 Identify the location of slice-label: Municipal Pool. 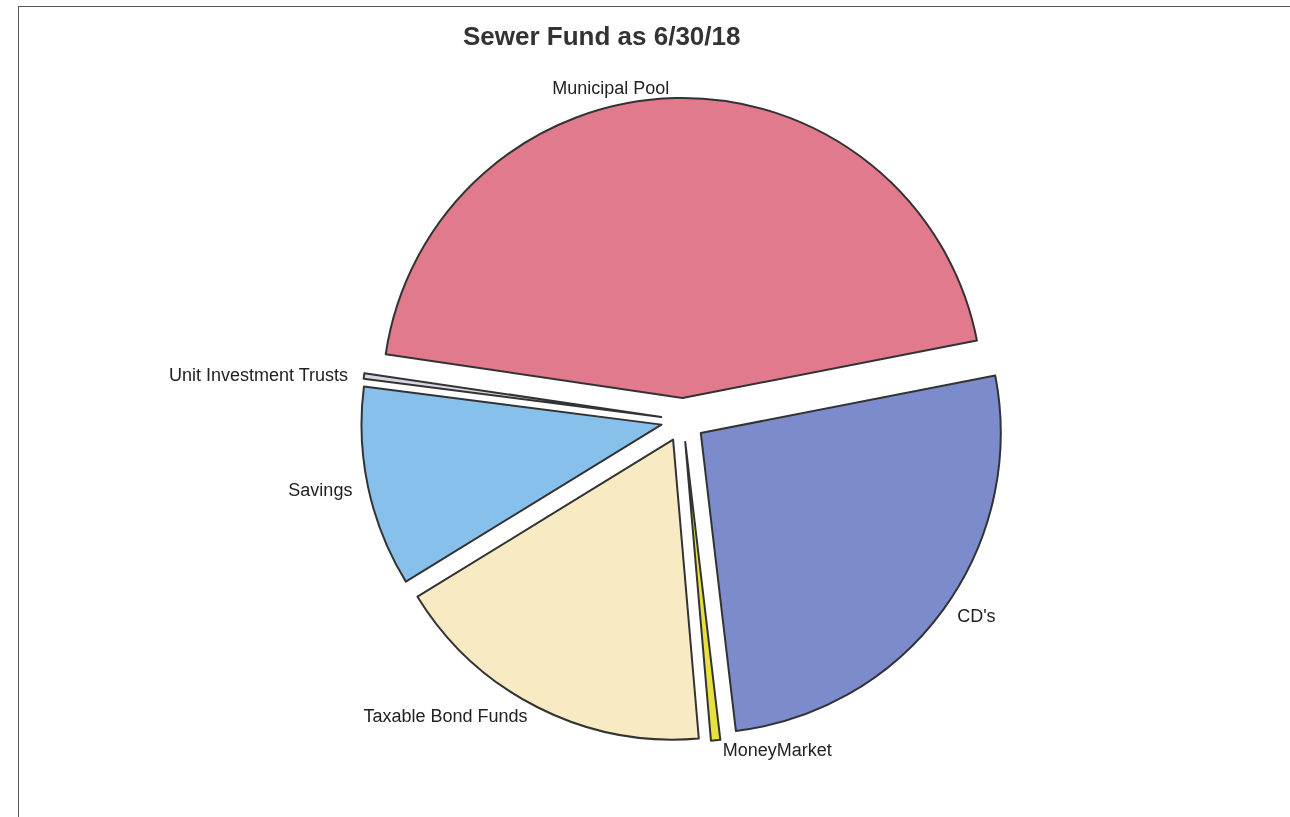
(611, 88).